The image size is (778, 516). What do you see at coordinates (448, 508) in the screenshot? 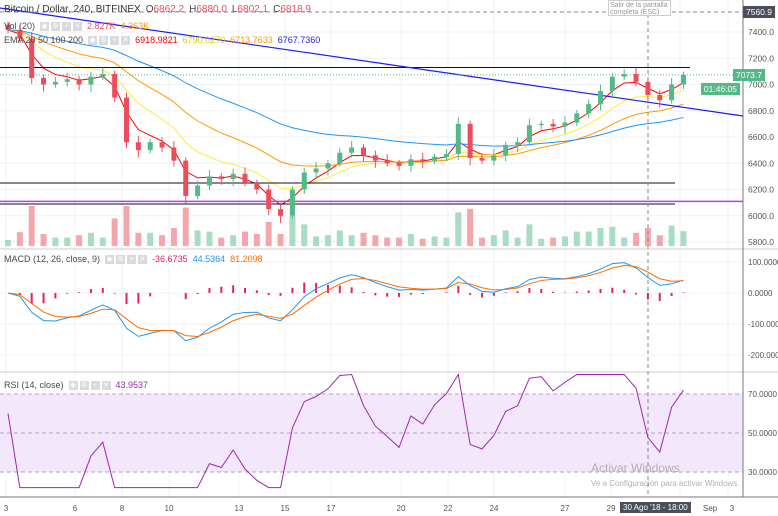
I see `time-tick: 22` at bounding box center [448, 508].